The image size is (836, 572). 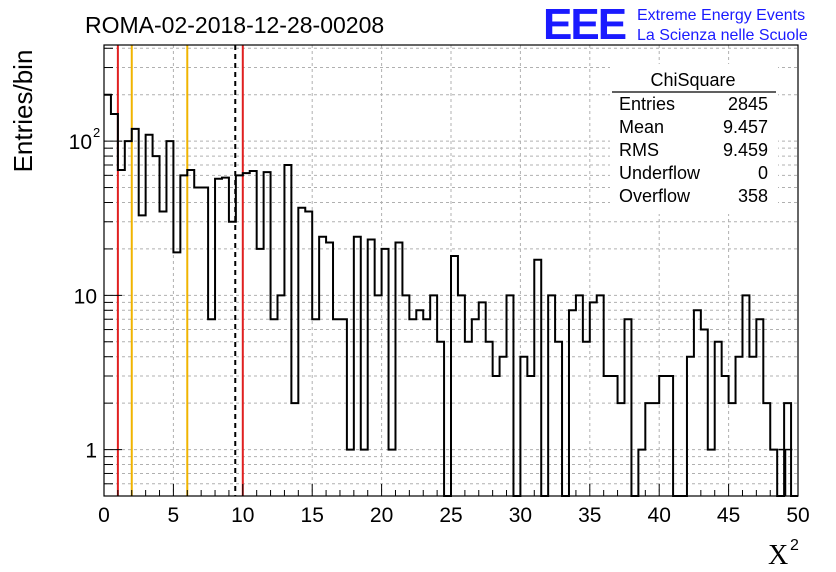 What do you see at coordinates (763, 173) in the screenshot?
I see `stats-row-value: 0` at bounding box center [763, 173].